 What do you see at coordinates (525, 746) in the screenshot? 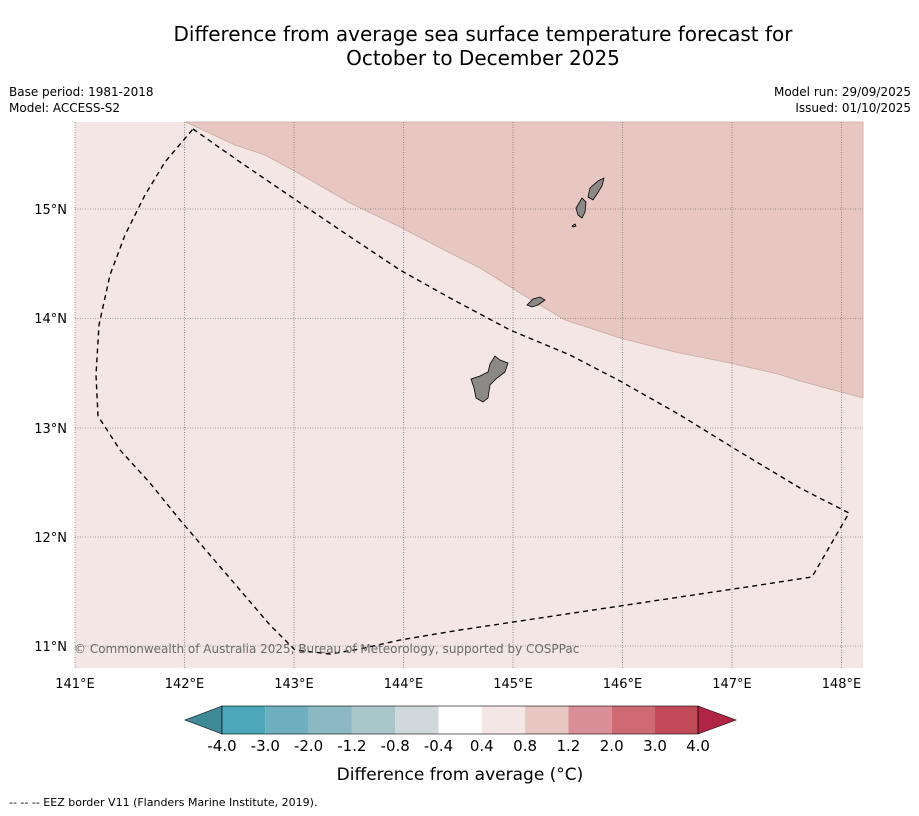
I see `colorbar-tick: 0.8` at bounding box center [525, 746].